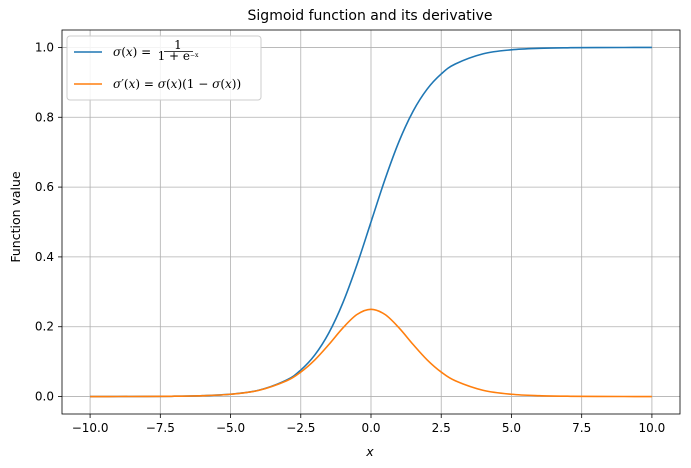 The height and width of the screenshot is (468, 691). I want to click on legend-box, so click(164, 68).